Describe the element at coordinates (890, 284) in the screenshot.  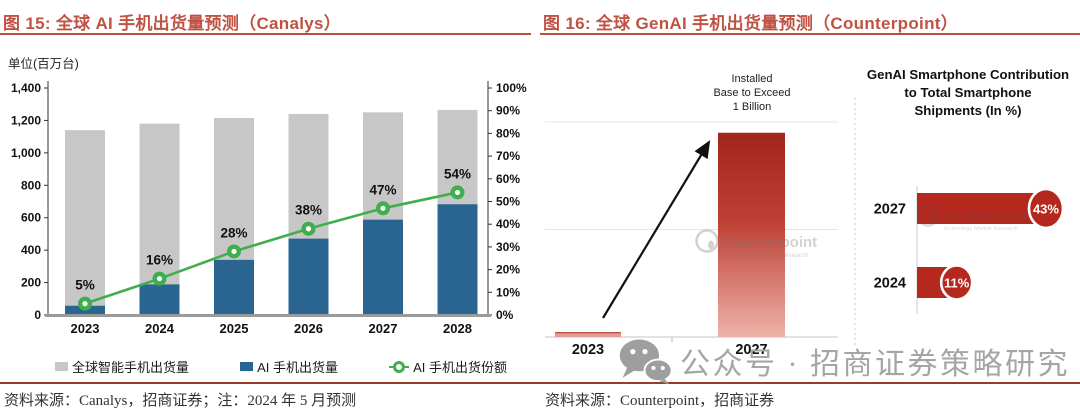
I see `bar-label-2024: 2024` at that location.